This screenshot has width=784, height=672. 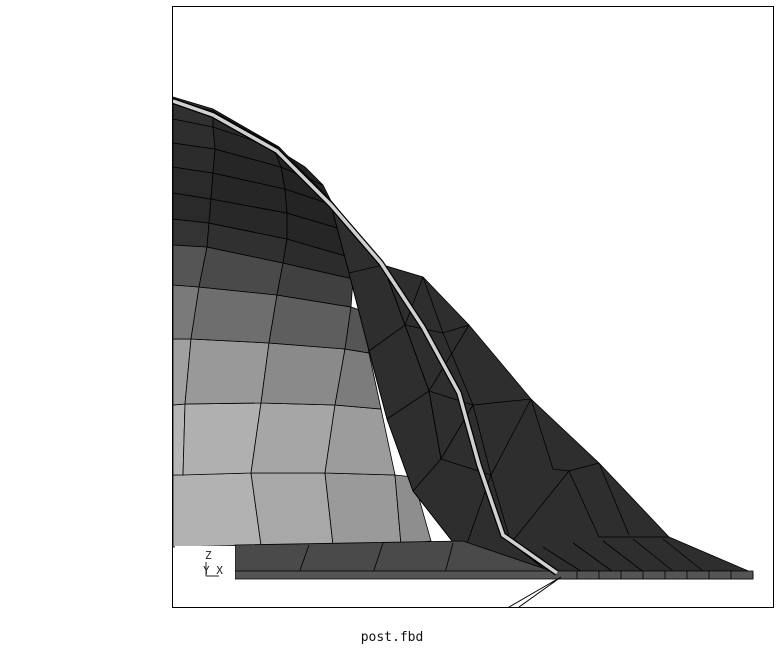 What do you see at coordinates (535, 591) in the screenshot?
I see `leader-line` at bounding box center [535, 591].